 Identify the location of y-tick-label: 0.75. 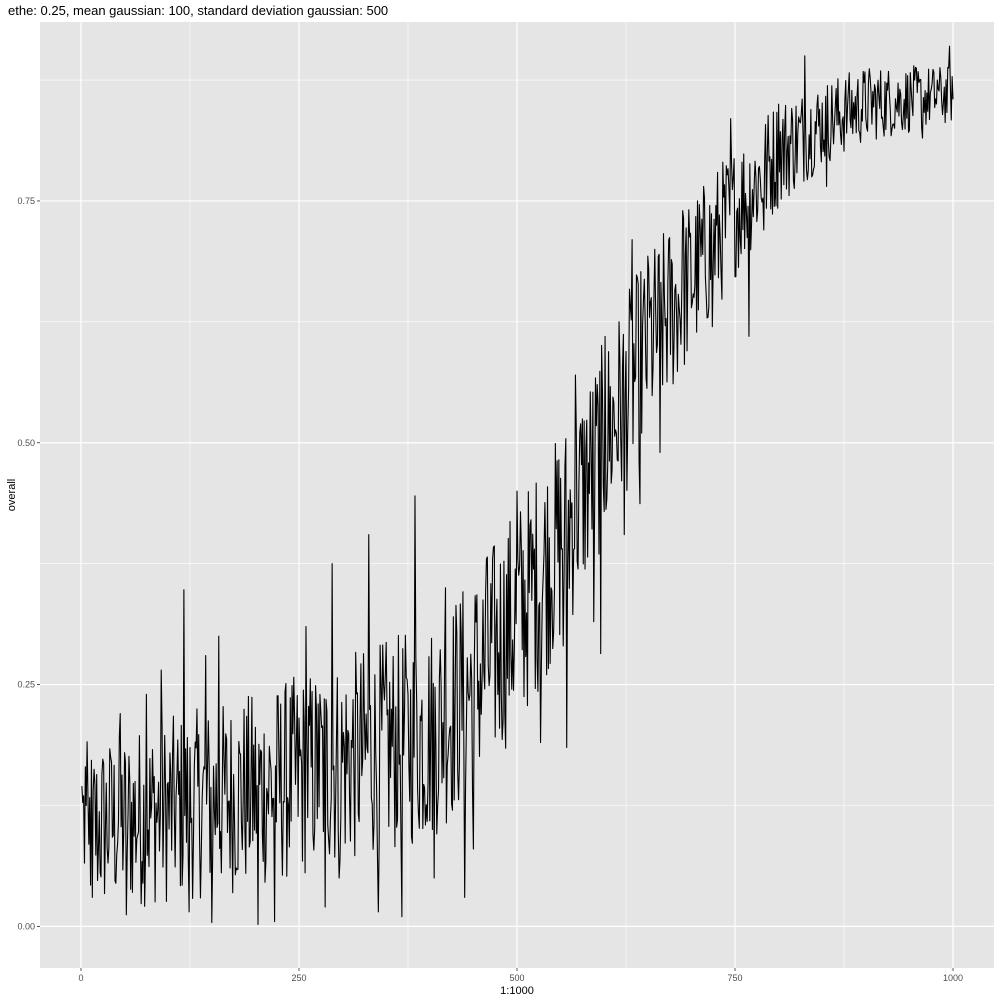
(26, 201).